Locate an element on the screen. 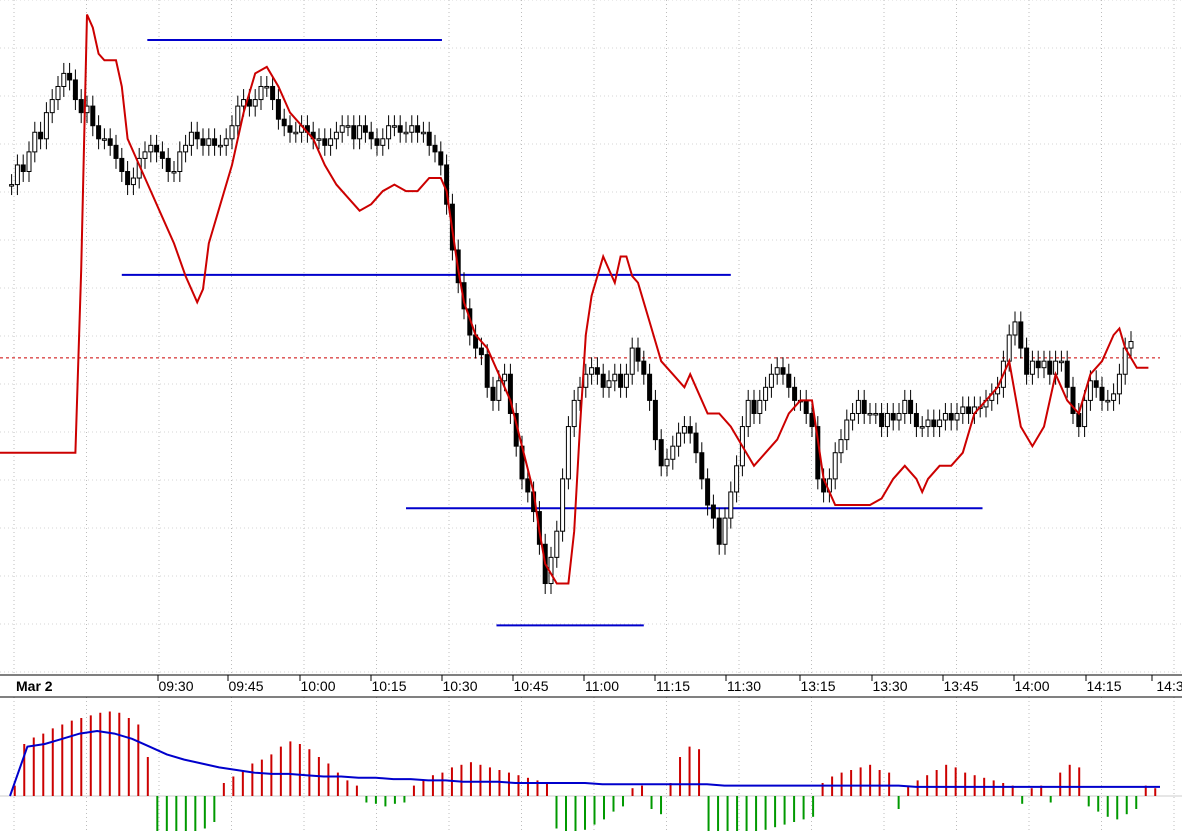 The image size is (1182, 831). x-tick-label: 11:30 is located at coordinates (744, 686).